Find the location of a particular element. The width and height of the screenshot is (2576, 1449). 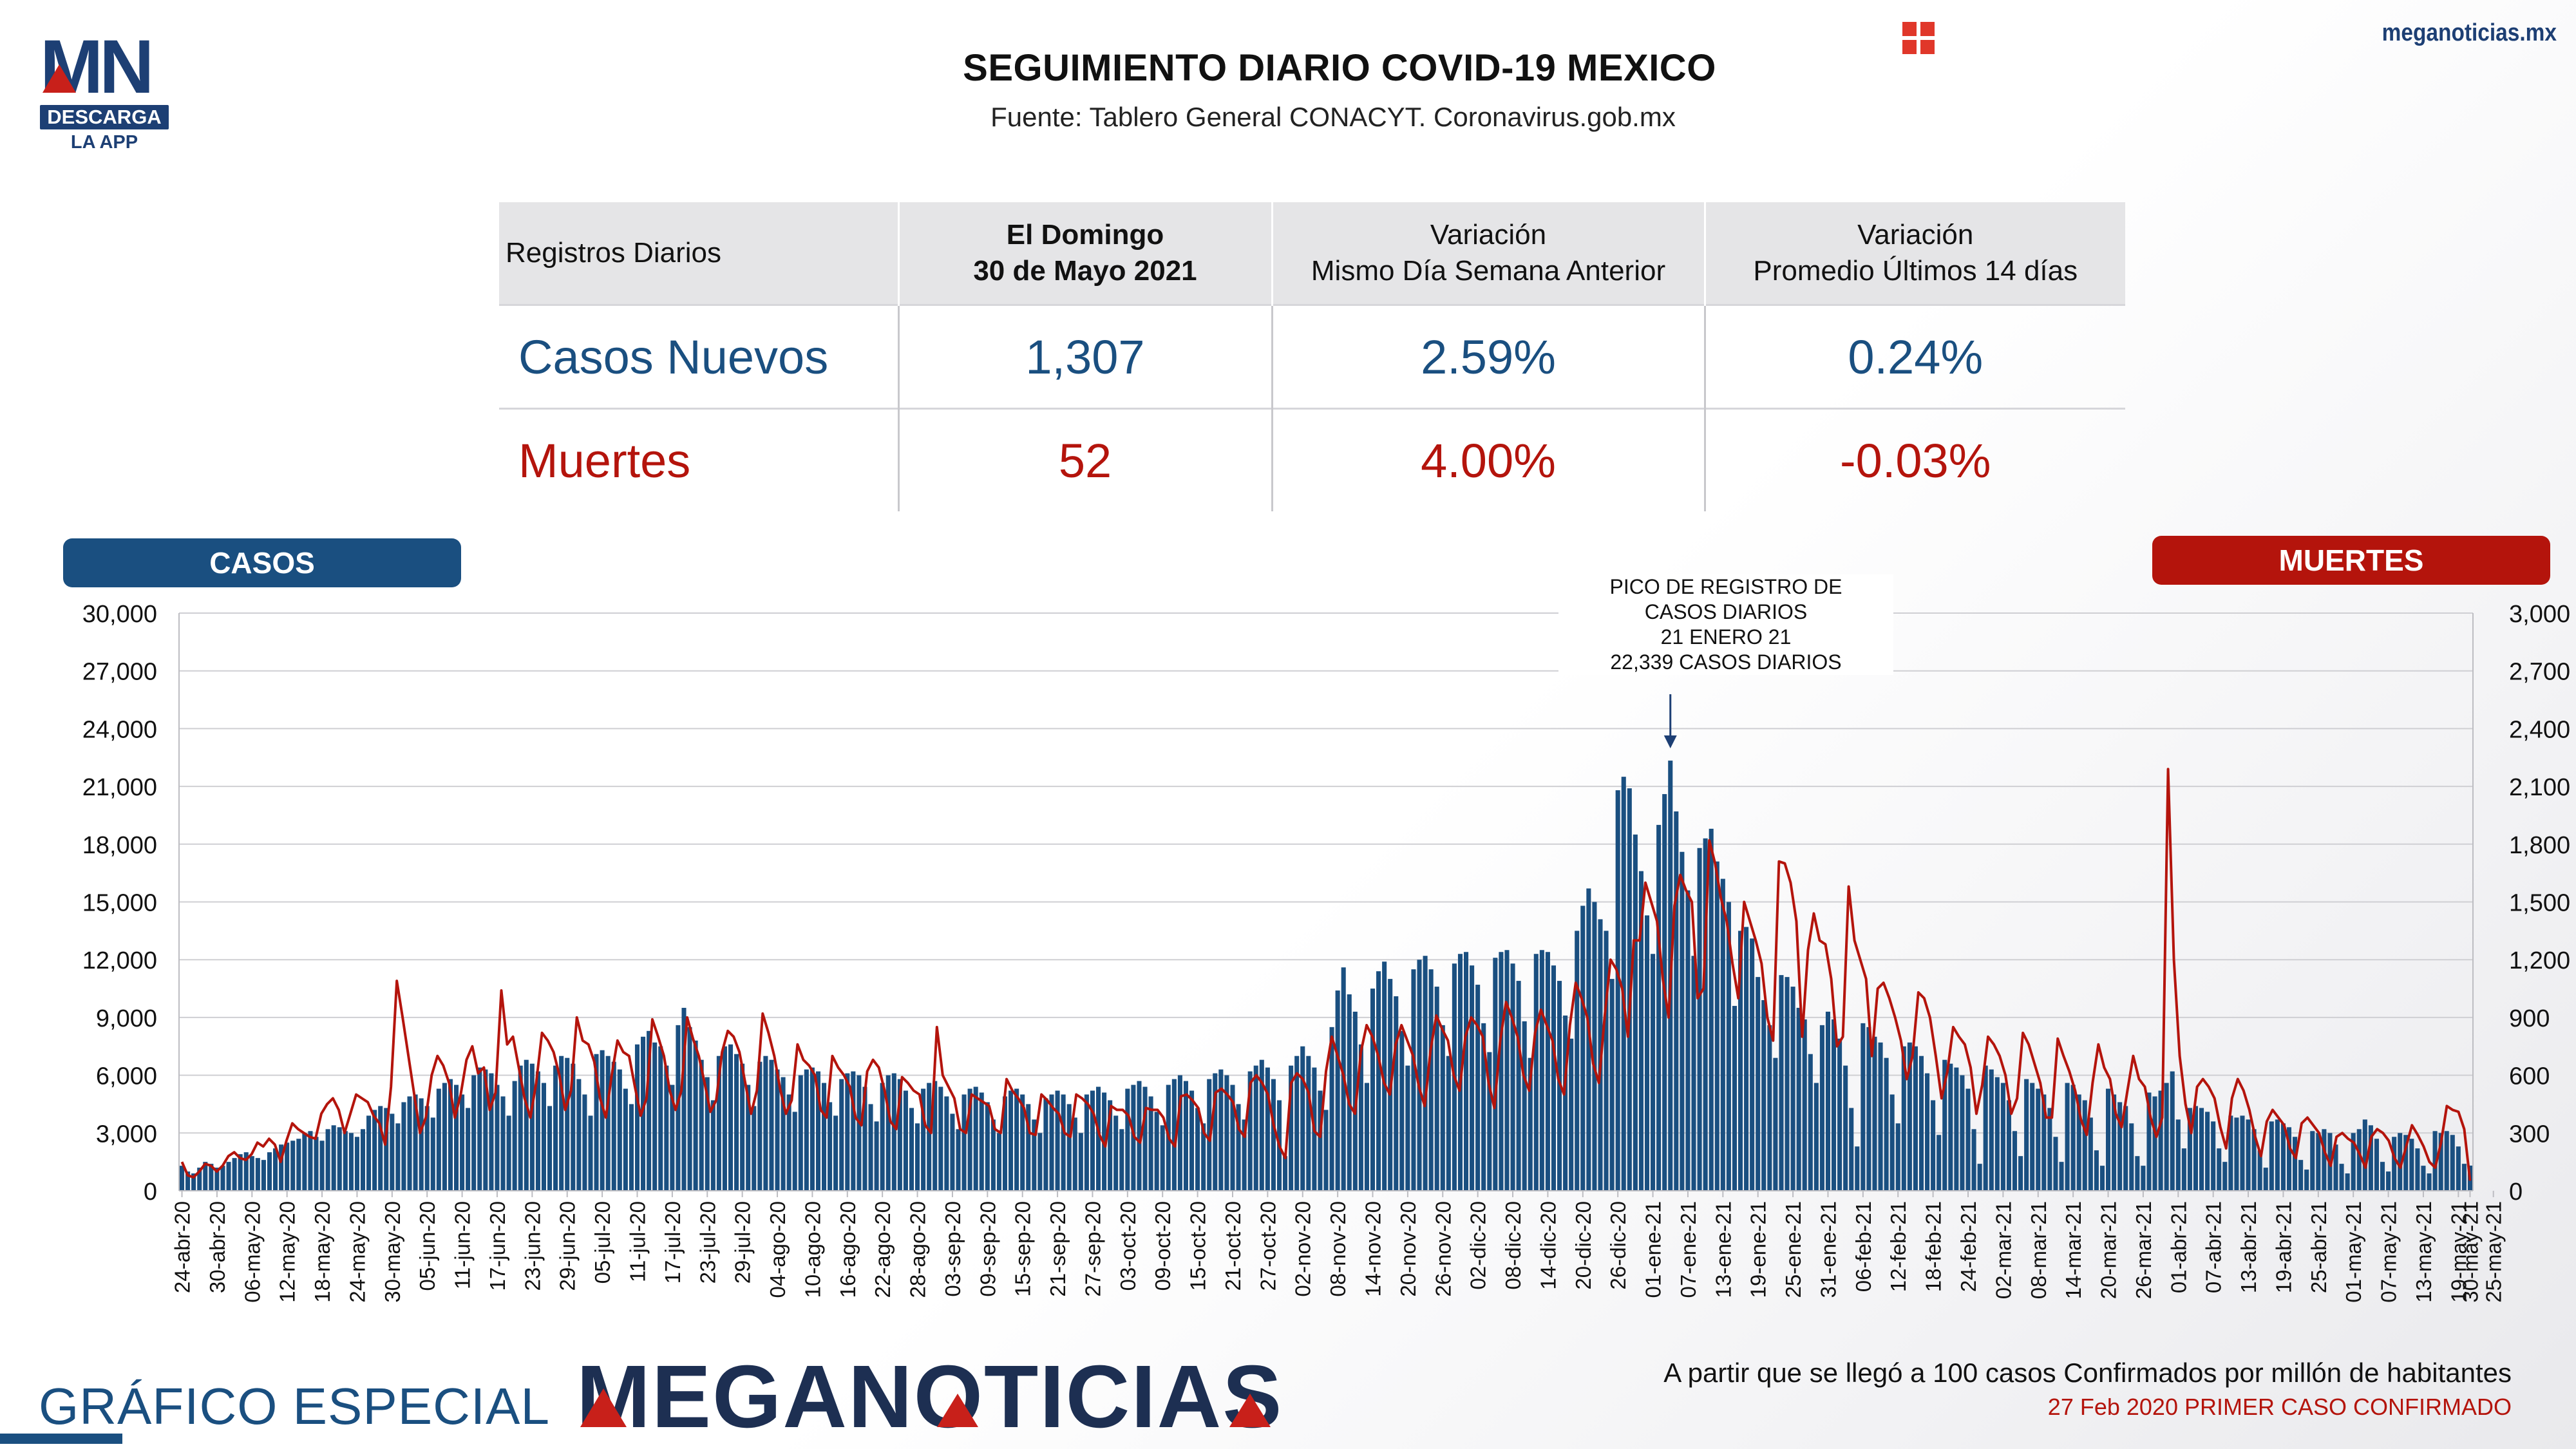

x-tick-label: 09-oct-20 is located at coordinates (1163, 1246).